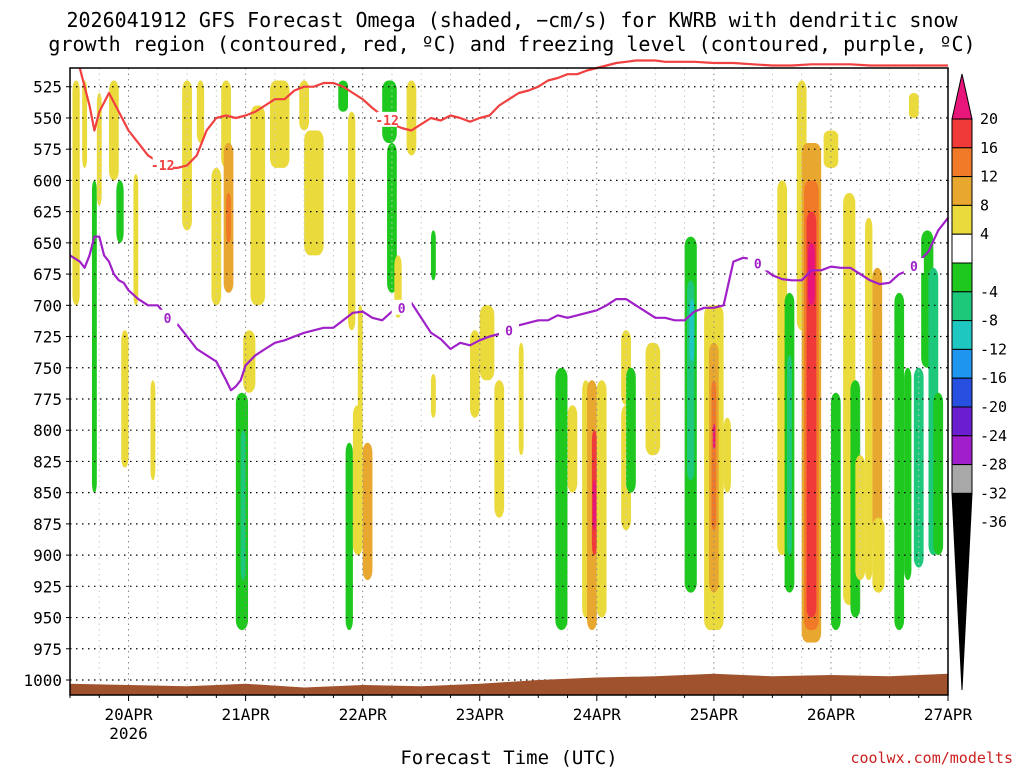 This screenshot has height=768, width=1024. Describe the element at coordinates (47, 243) in the screenshot. I see `y-tick-label-650: 650` at that location.